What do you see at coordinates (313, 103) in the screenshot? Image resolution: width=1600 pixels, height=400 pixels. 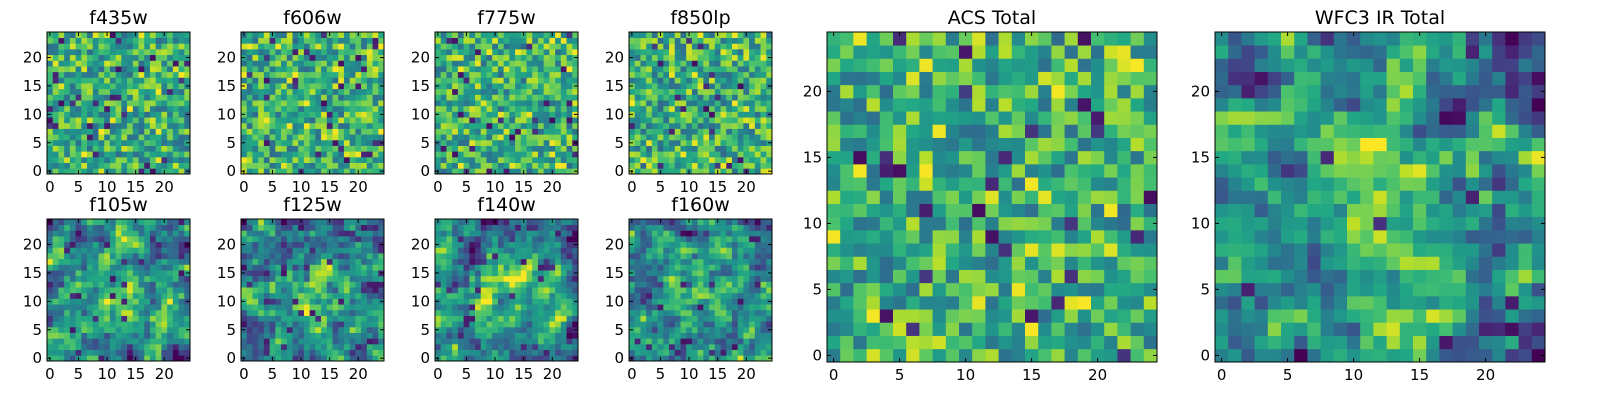 I see `heatmap-cells` at bounding box center [313, 103].